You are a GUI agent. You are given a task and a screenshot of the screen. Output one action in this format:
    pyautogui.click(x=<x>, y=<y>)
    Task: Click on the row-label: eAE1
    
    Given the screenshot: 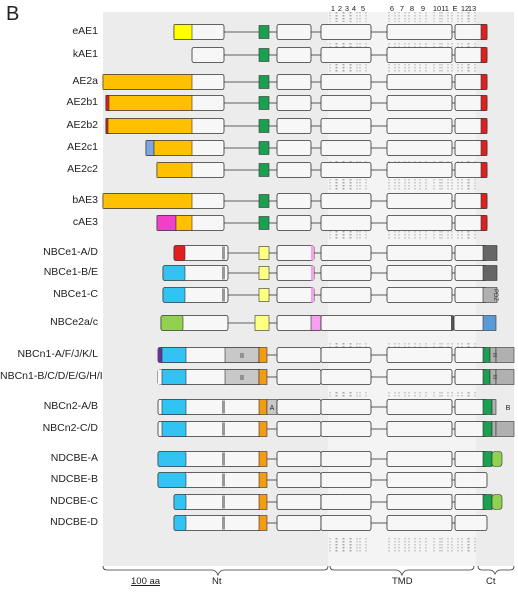 What is the action you would take?
    pyautogui.click(x=85, y=31)
    